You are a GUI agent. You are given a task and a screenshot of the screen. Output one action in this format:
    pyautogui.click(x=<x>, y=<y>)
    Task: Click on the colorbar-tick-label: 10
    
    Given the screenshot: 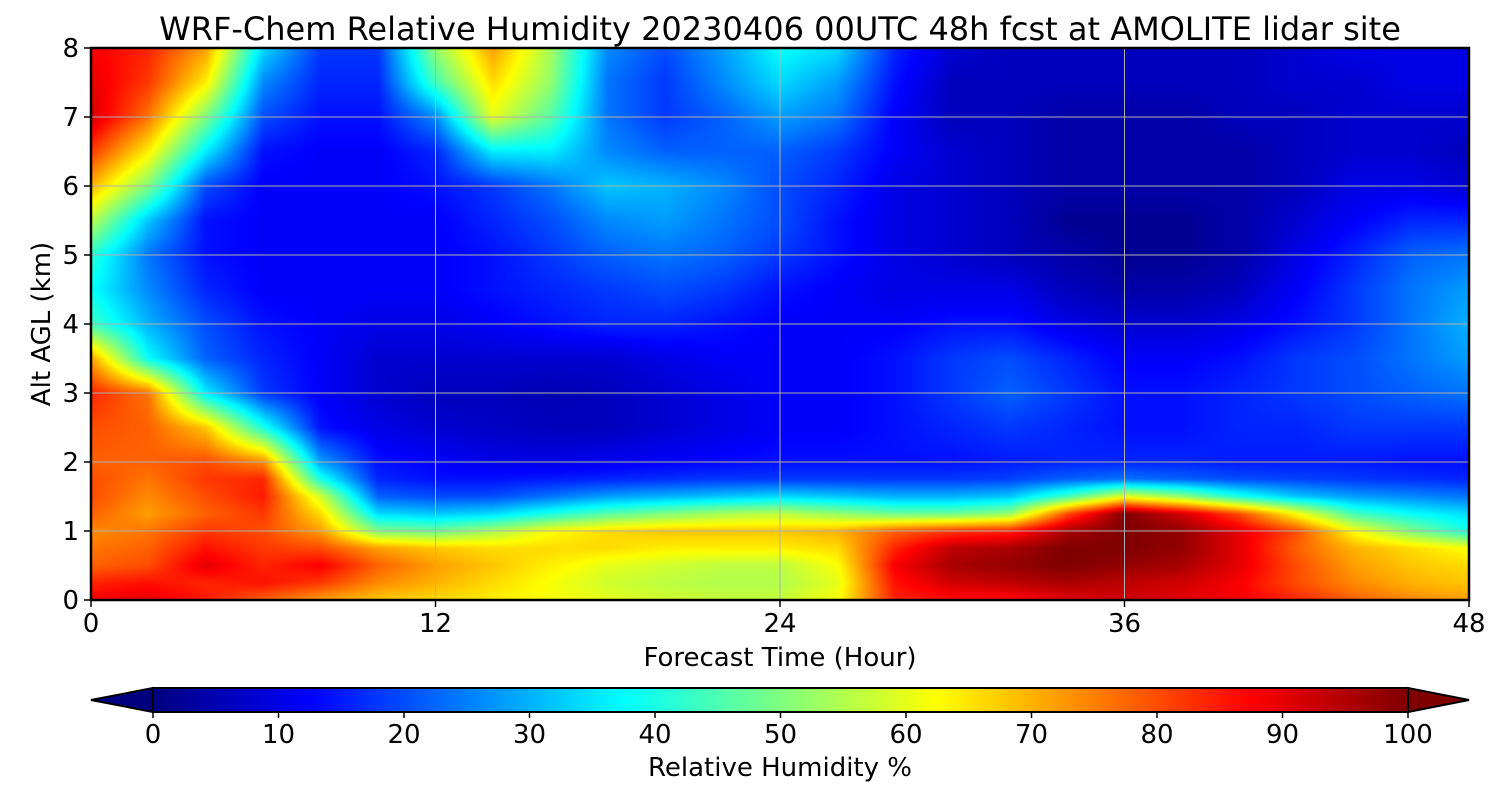 What is the action you would take?
    pyautogui.click(x=278, y=735)
    